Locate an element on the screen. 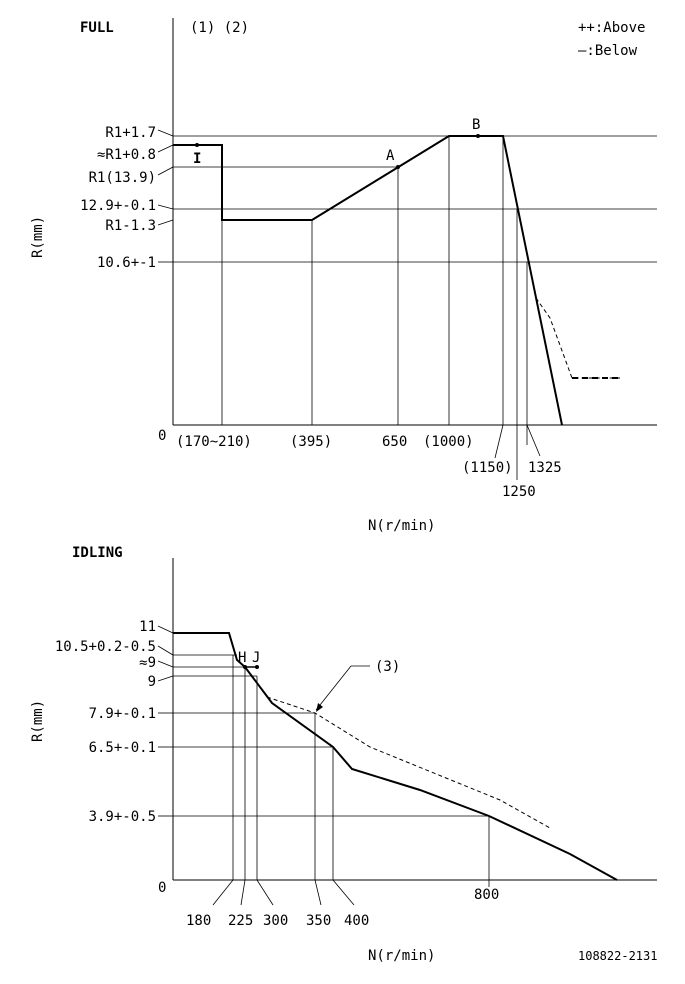  full-x-label-1000: (1000) is located at coordinates (448, 442).